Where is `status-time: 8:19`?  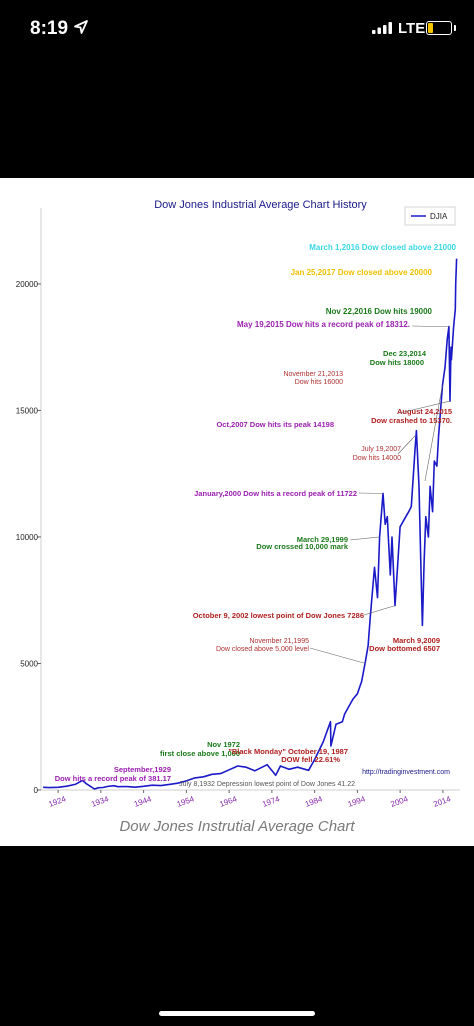
status-time: 8:19 is located at coordinates (49, 28).